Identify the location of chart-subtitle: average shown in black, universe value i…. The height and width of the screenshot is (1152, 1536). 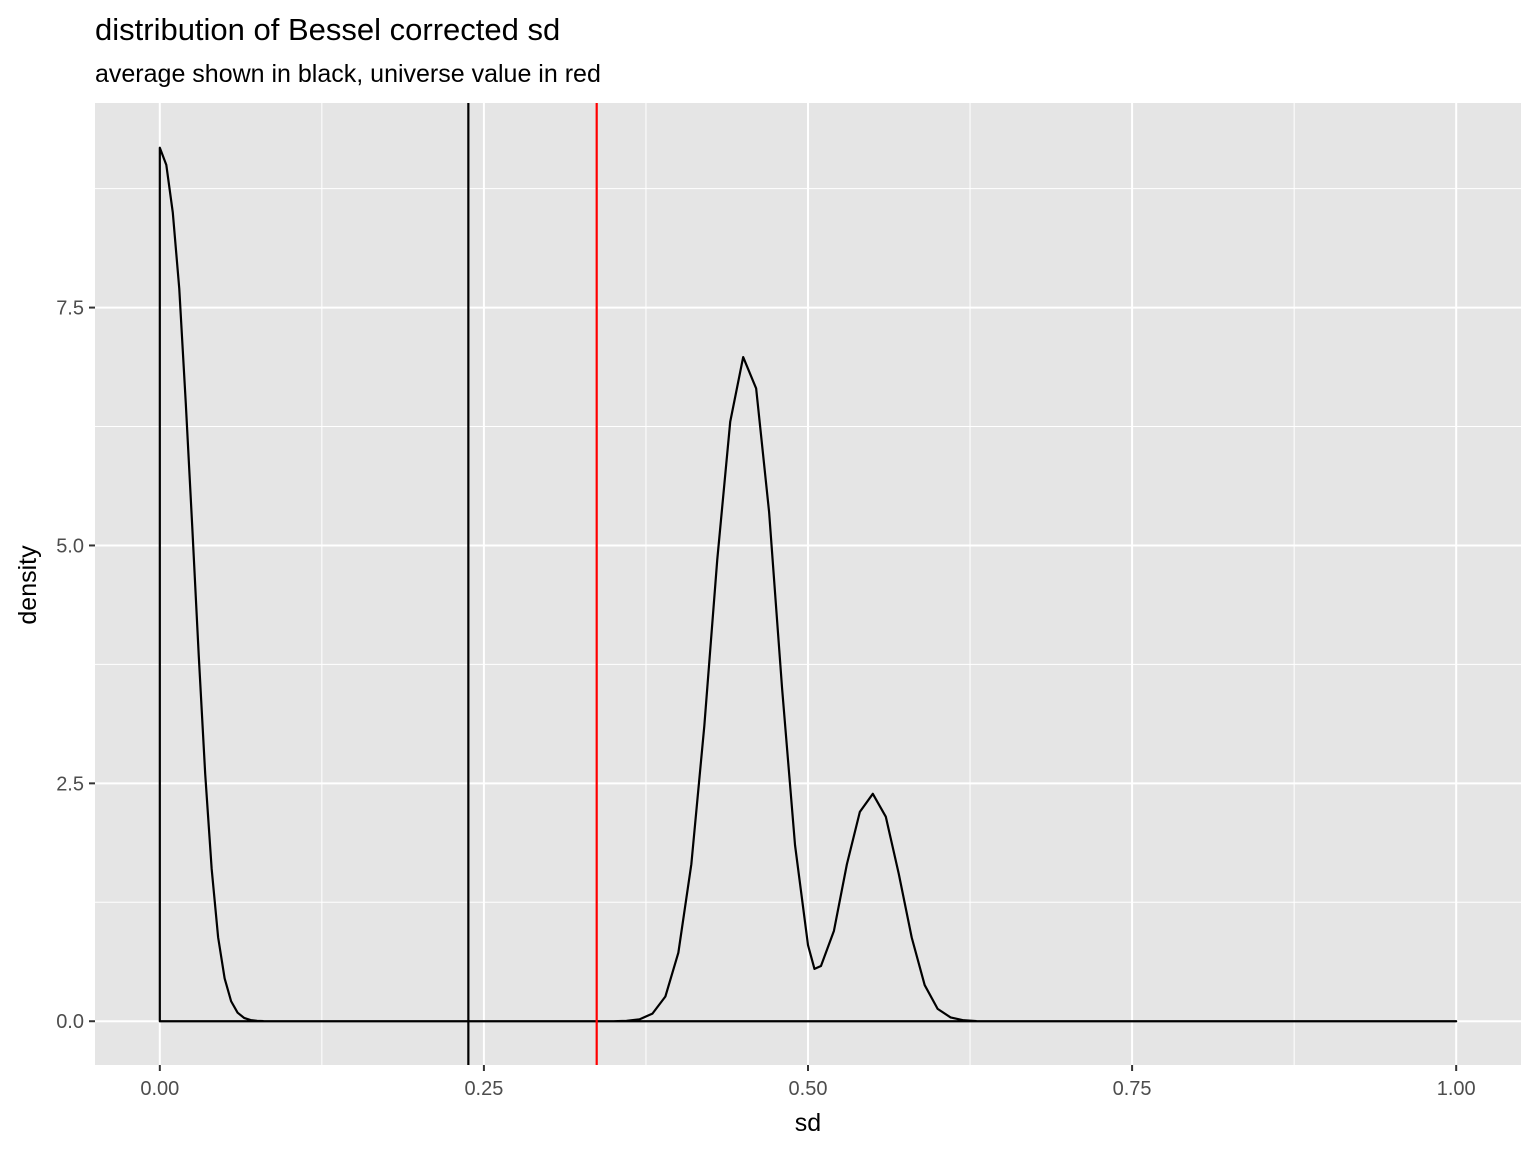
(348, 74).